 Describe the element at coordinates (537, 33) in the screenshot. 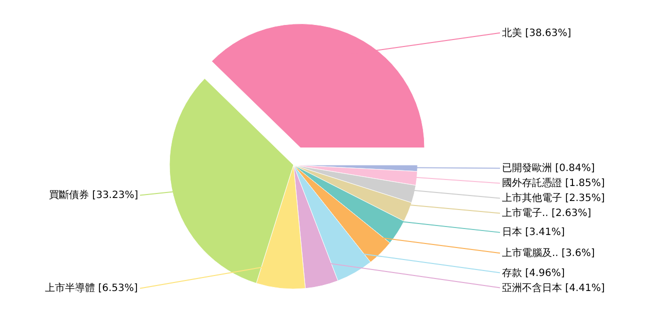

I see `slice-label: 北美 [38.63%]` at that location.